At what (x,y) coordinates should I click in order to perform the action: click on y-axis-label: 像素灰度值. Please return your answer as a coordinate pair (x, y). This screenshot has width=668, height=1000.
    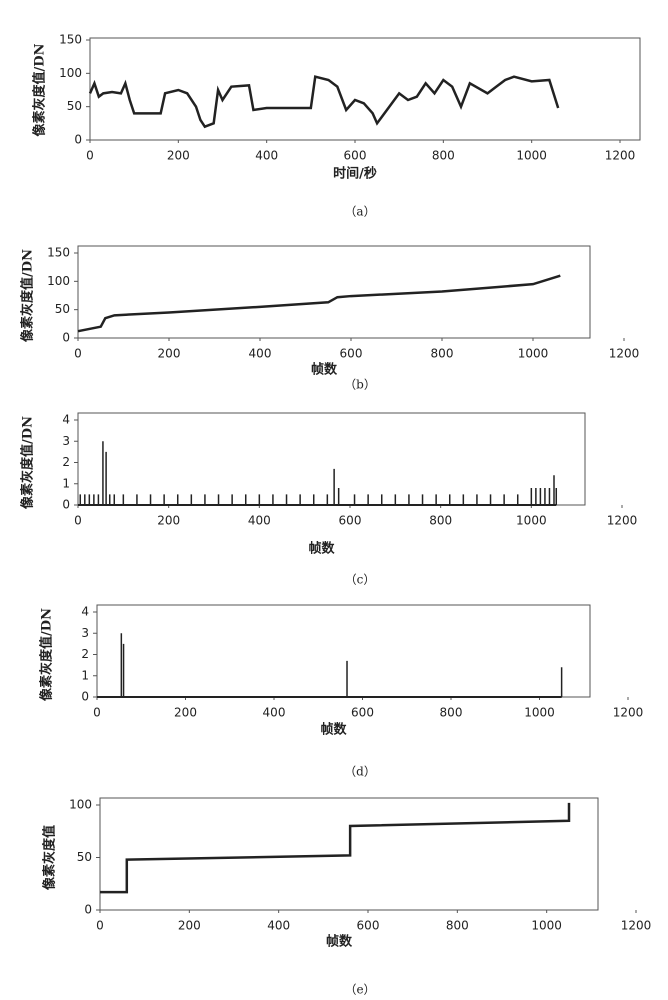
    Looking at the image, I should click on (50, 857).